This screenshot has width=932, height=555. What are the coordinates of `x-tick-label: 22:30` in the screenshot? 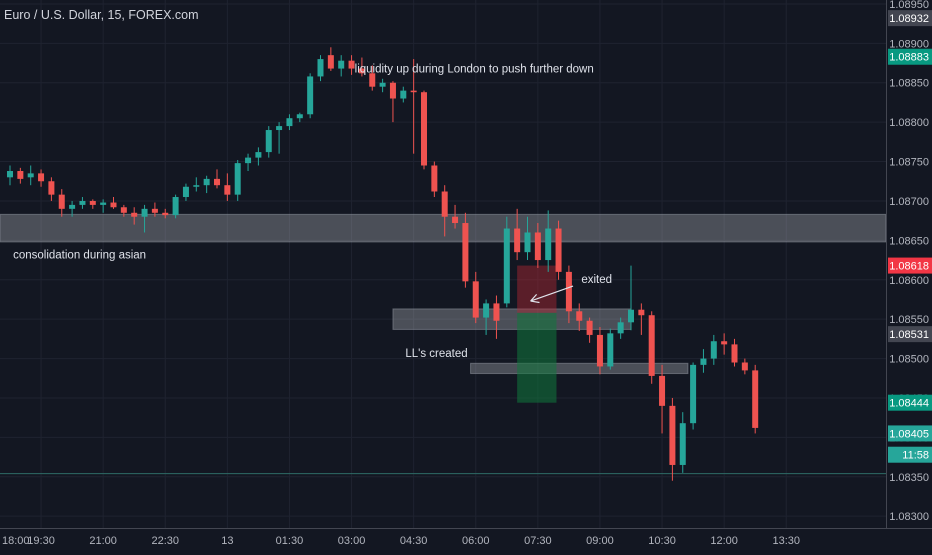 It's located at (165, 541).